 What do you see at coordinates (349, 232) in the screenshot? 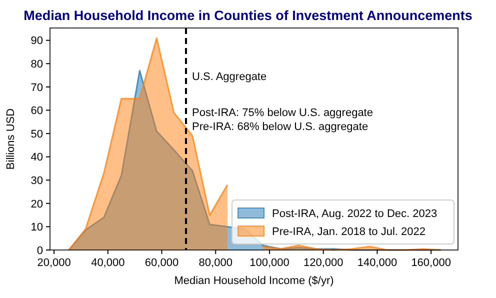
I see `legend-label: Pre-IRA, Jan. 2018 to Jul. 2022` at bounding box center [349, 232].